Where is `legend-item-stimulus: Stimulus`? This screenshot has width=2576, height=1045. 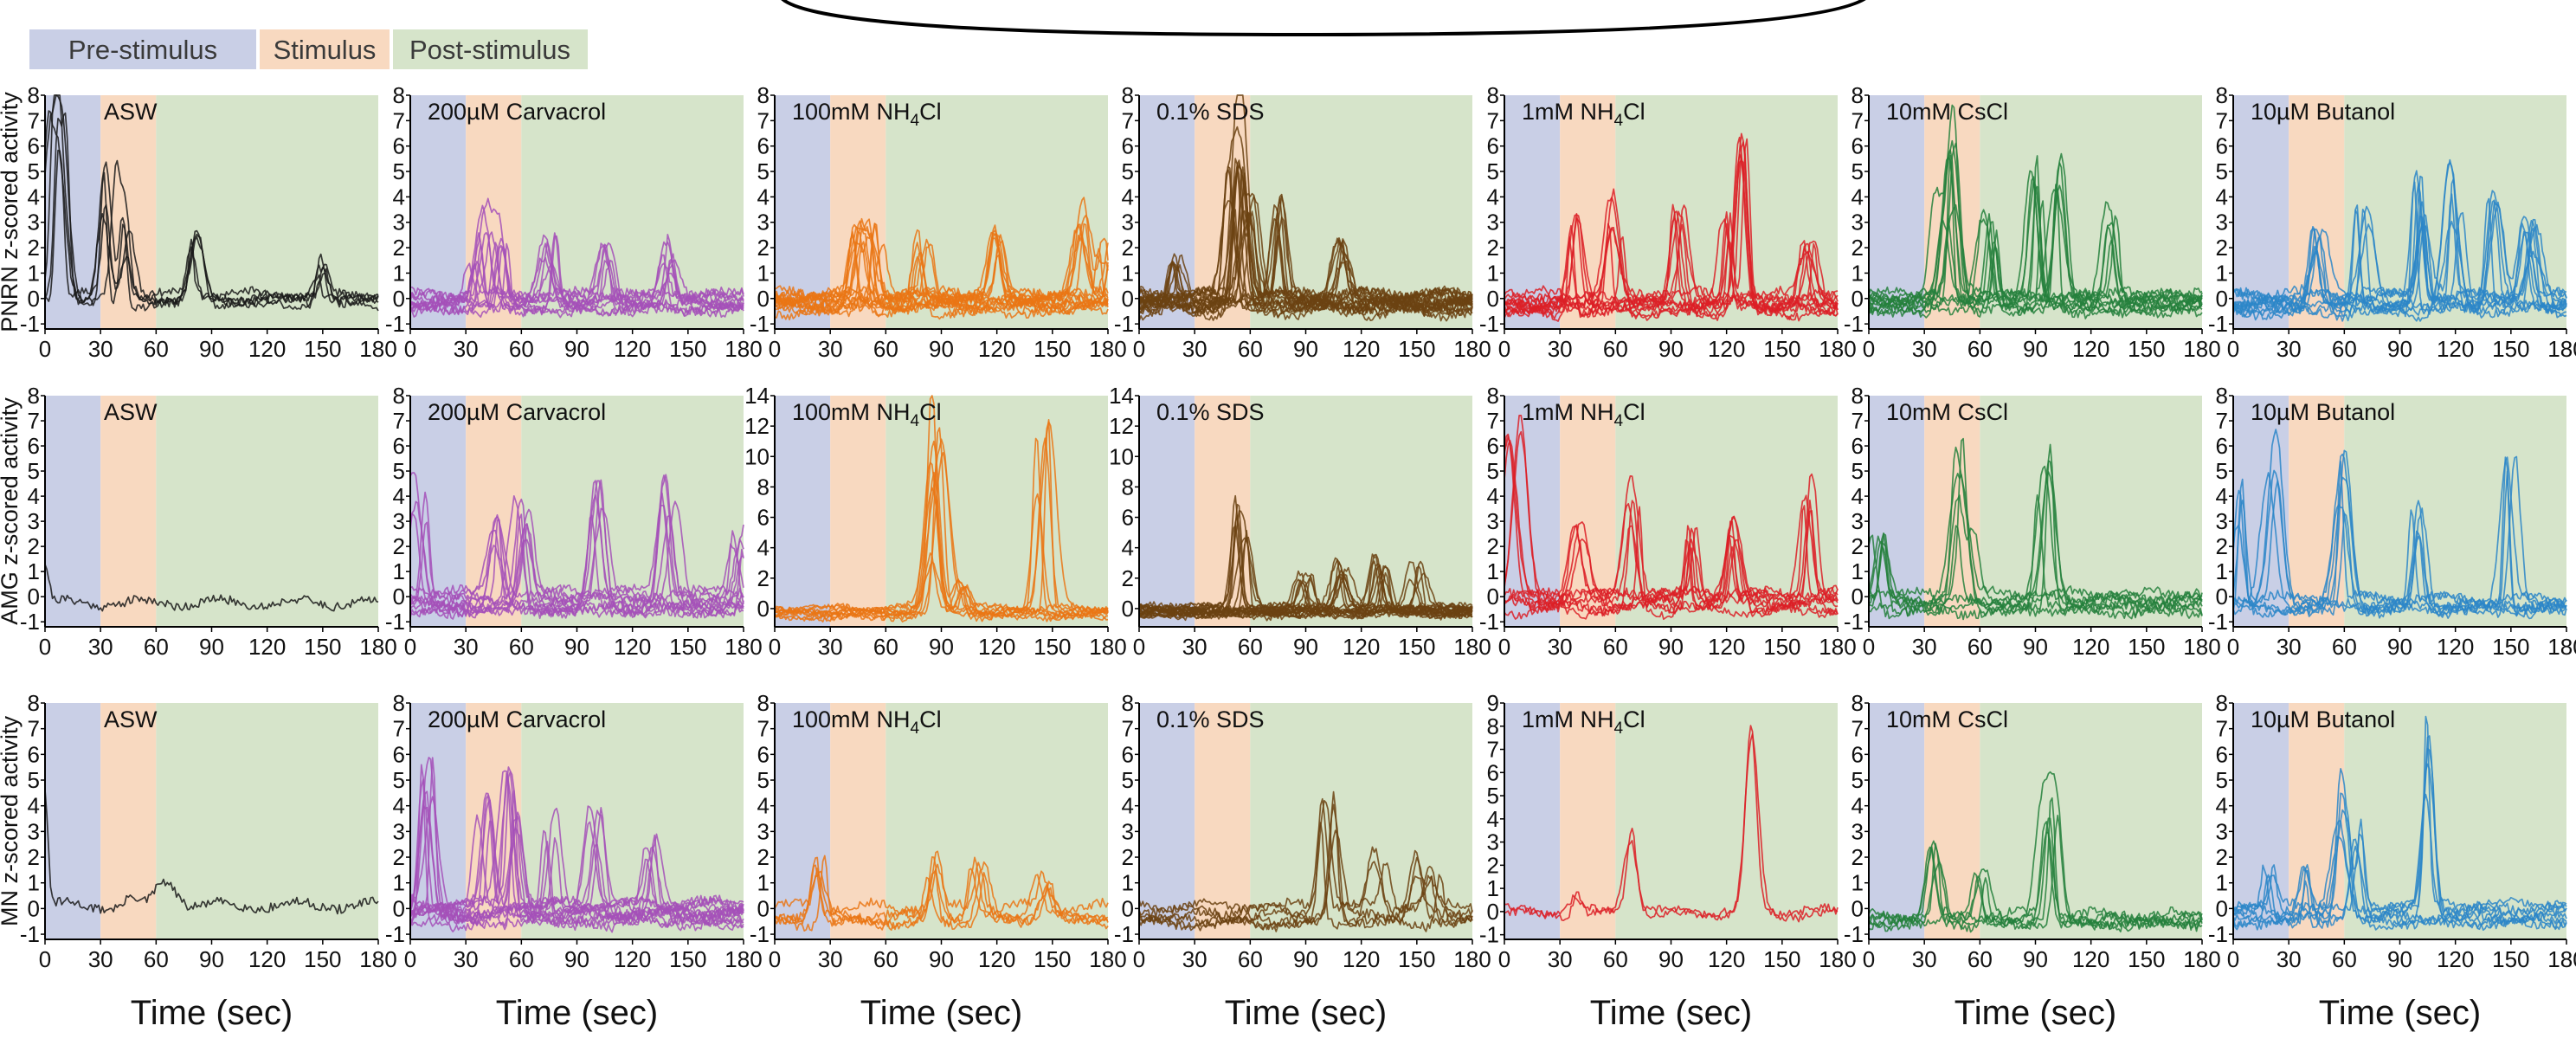
legend-item-stimulus: Stimulus is located at coordinates (325, 49).